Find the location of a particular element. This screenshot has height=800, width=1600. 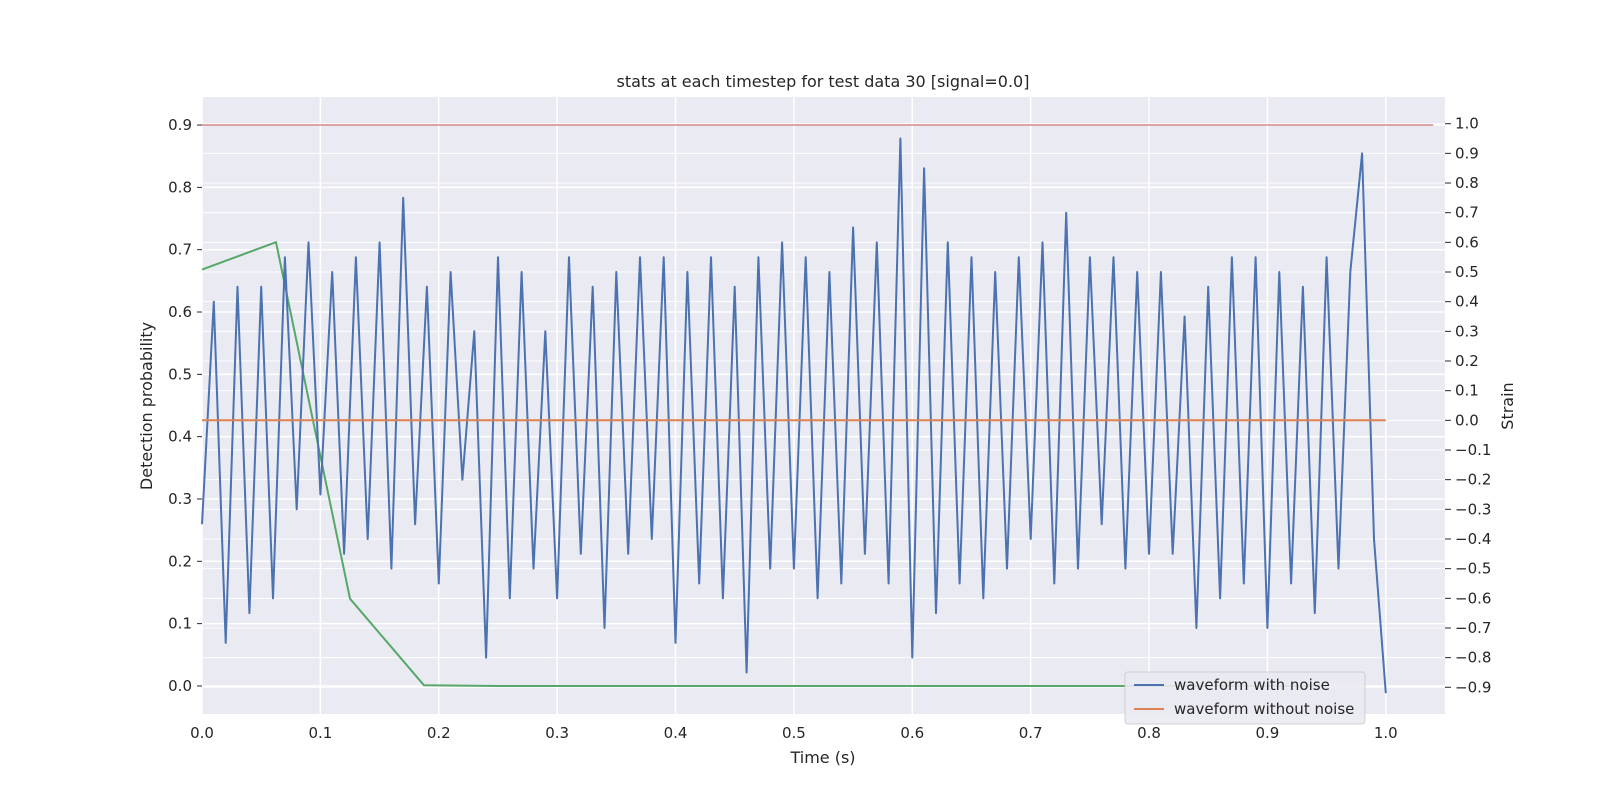

y-tick-label: 0.0 is located at coordinates (180, 686).